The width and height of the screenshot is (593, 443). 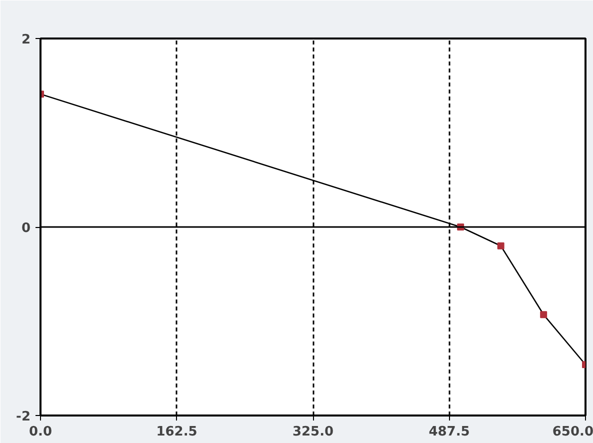 What do you see at coordinates (40, 432) in the screenshot?
I see `x-tick-label: 0.0` at bounding box center [40, 432].